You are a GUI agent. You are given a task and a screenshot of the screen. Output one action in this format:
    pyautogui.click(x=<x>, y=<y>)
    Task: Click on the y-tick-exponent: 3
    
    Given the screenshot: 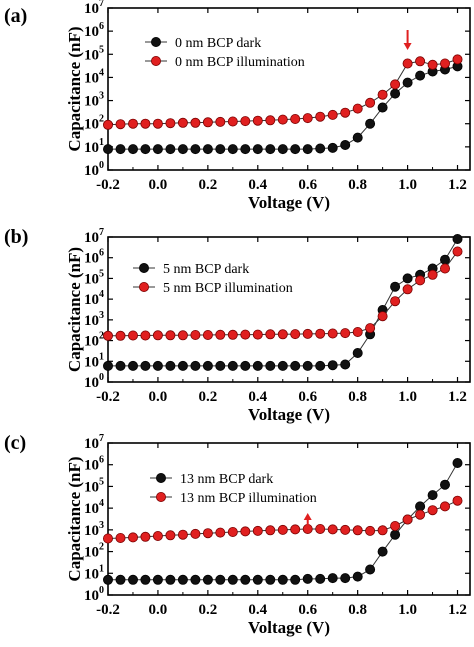 What is the action you would take?
    pyautogui.click(x=101, y=315)
    